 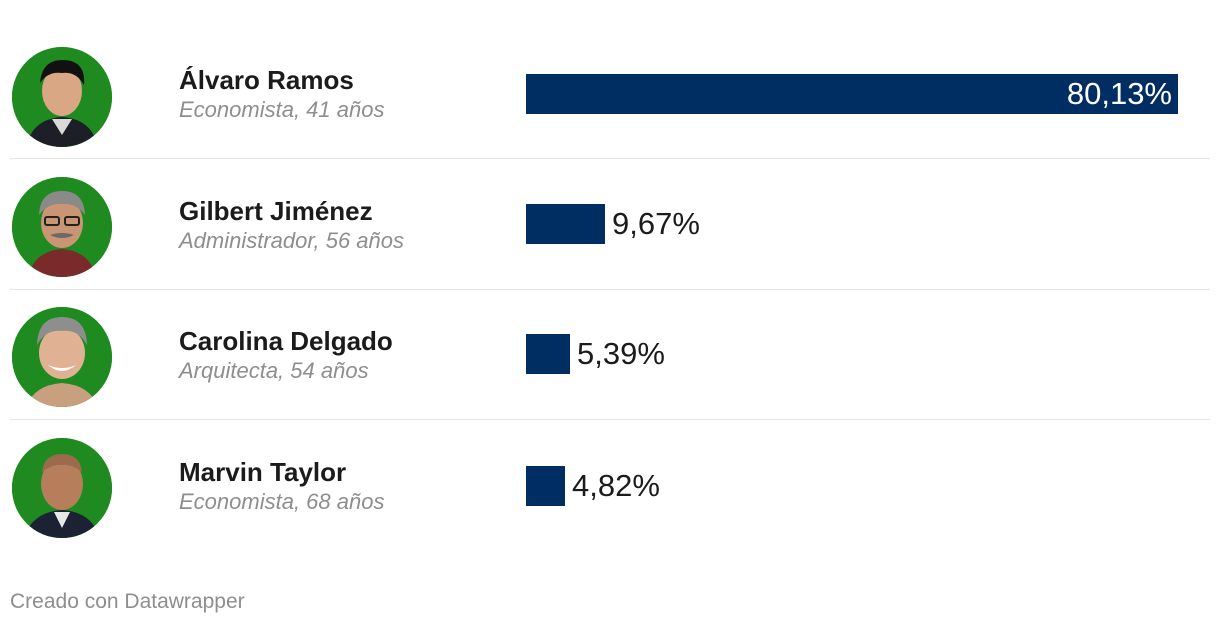 What do you see at coordinates (852, 486) in the screenshot?
I see `bar-track: 4,82%` at bounding box center [852, 486].